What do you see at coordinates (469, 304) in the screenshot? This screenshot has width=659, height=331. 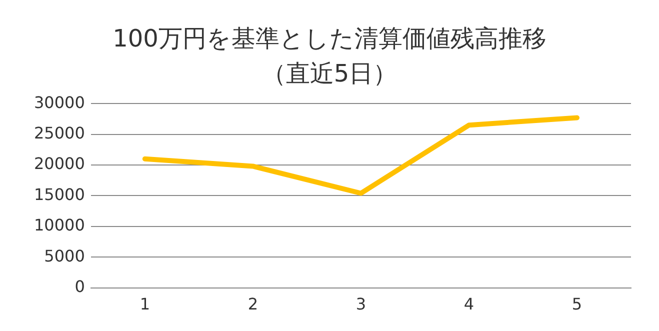 I see `x-tick-label: 4` at bounding box center [469, 304].